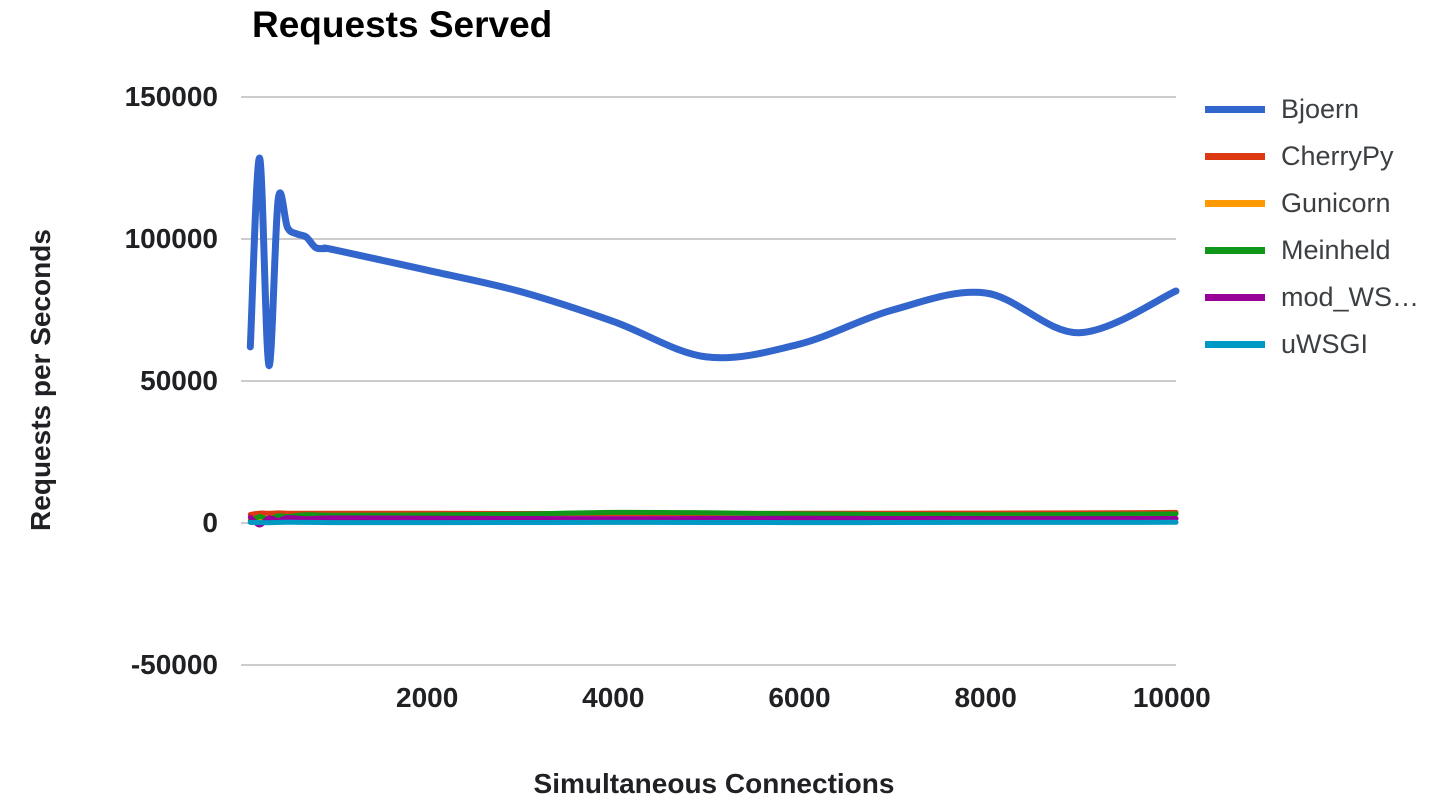  What do you see at coordinates (713, 516) in the screenshot?
I see `series-line-meinheld` at bounding box center [713, 516].